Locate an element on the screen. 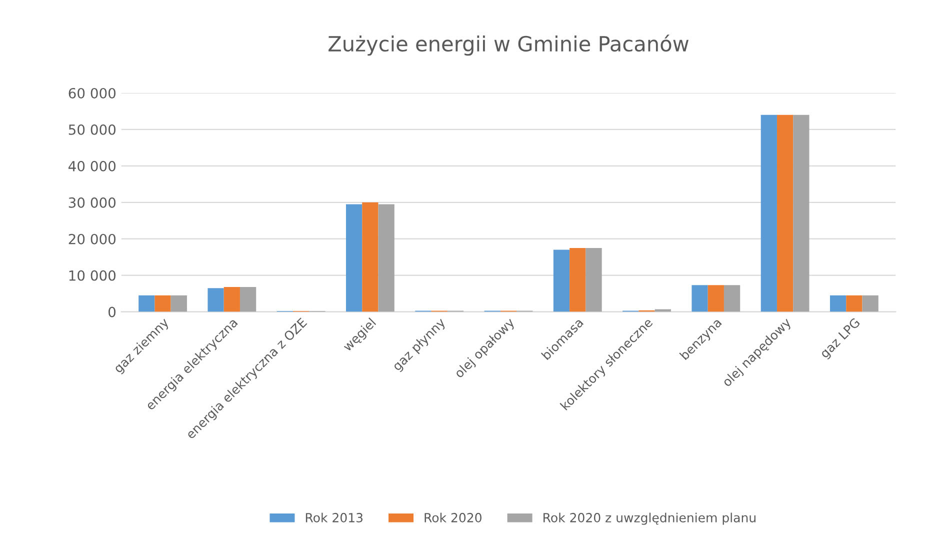  y-tick-label: 20 000 is located at coordinates (92, 239).